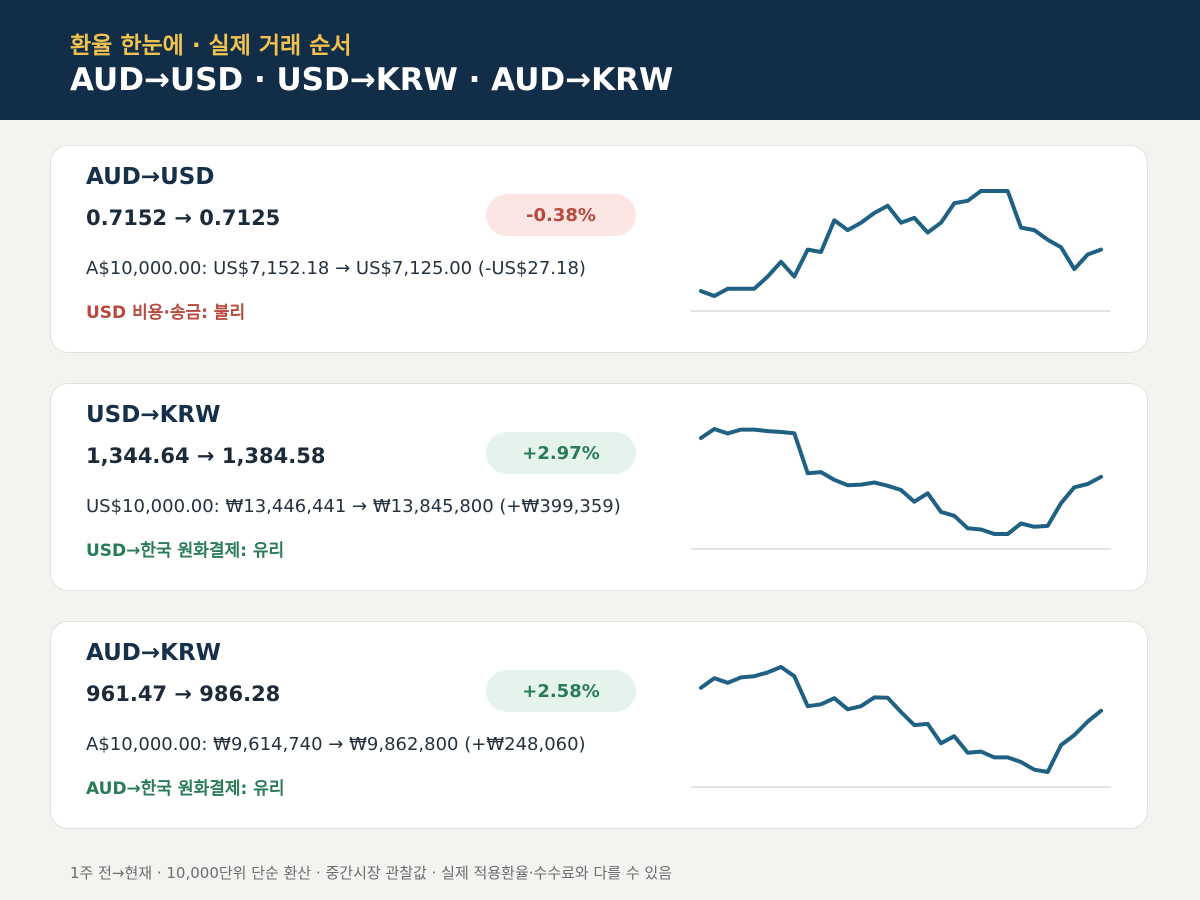 The width and height of the screenshot is (1200, 900). Describe the element at coordinates (185, 551) in the screenshot. I see `verdict-label: USD→한국 원화결제: 유리` at that location.